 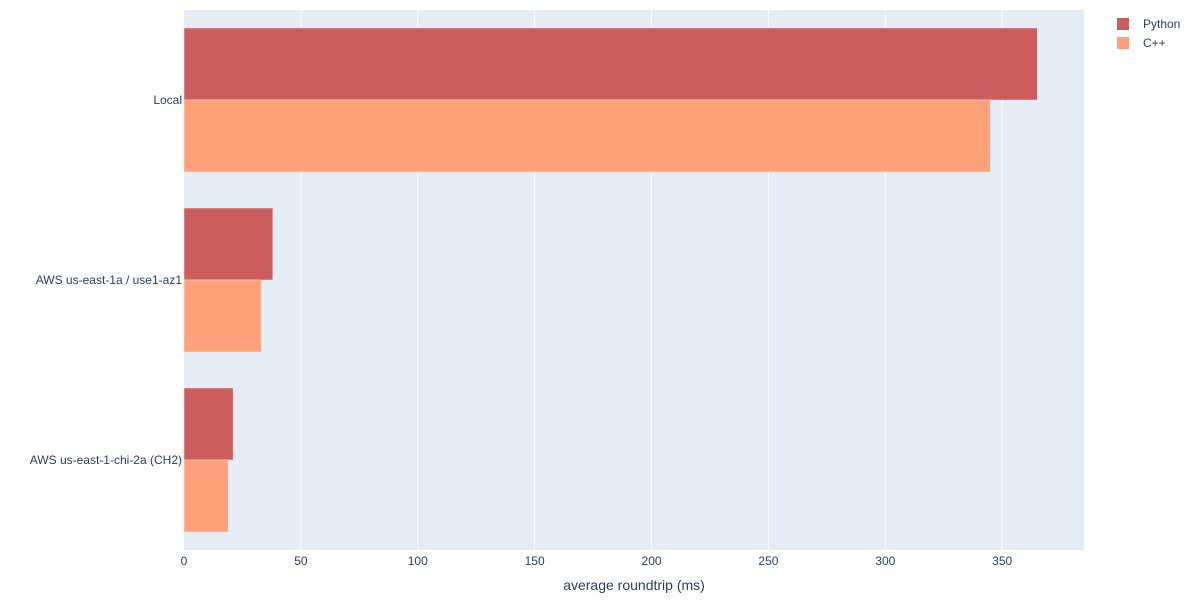 I want to click on x-tick-label: 300, so click(x=885, y=561).